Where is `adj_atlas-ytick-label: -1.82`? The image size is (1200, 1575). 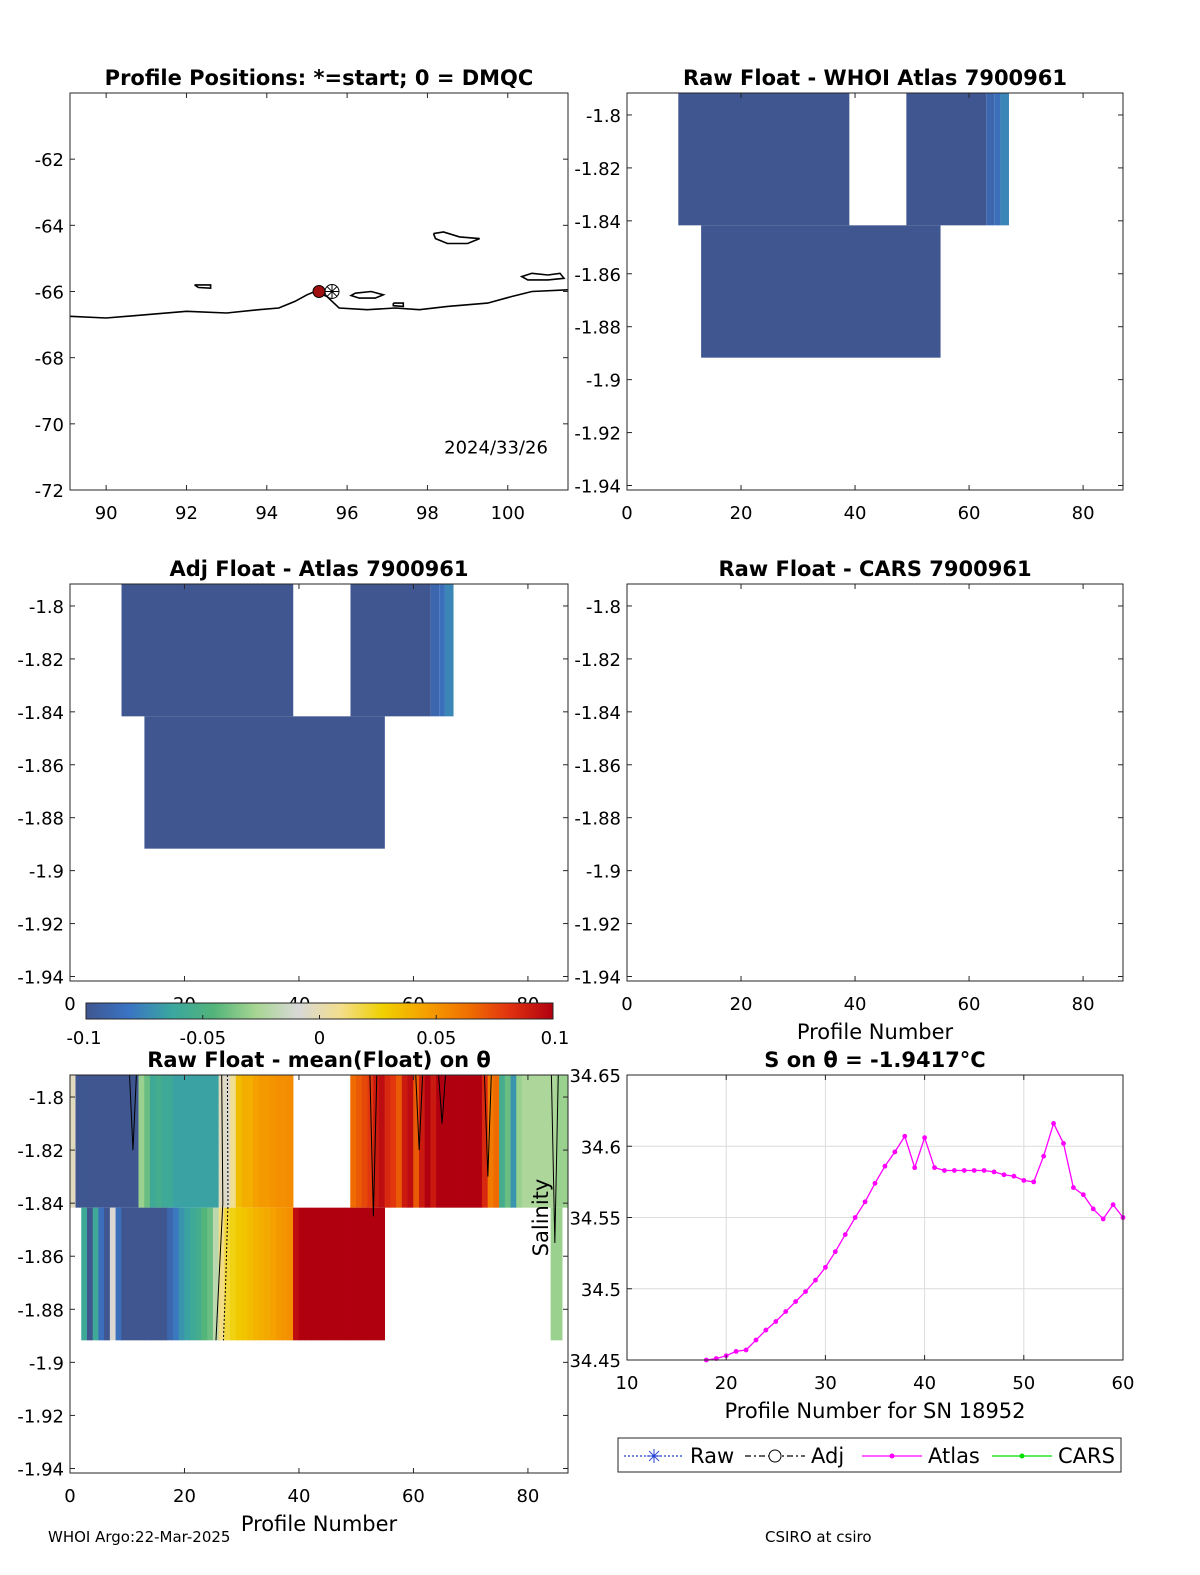 adj_atlas-ytick-label: -1.82 is located at coordinates (40, 660).